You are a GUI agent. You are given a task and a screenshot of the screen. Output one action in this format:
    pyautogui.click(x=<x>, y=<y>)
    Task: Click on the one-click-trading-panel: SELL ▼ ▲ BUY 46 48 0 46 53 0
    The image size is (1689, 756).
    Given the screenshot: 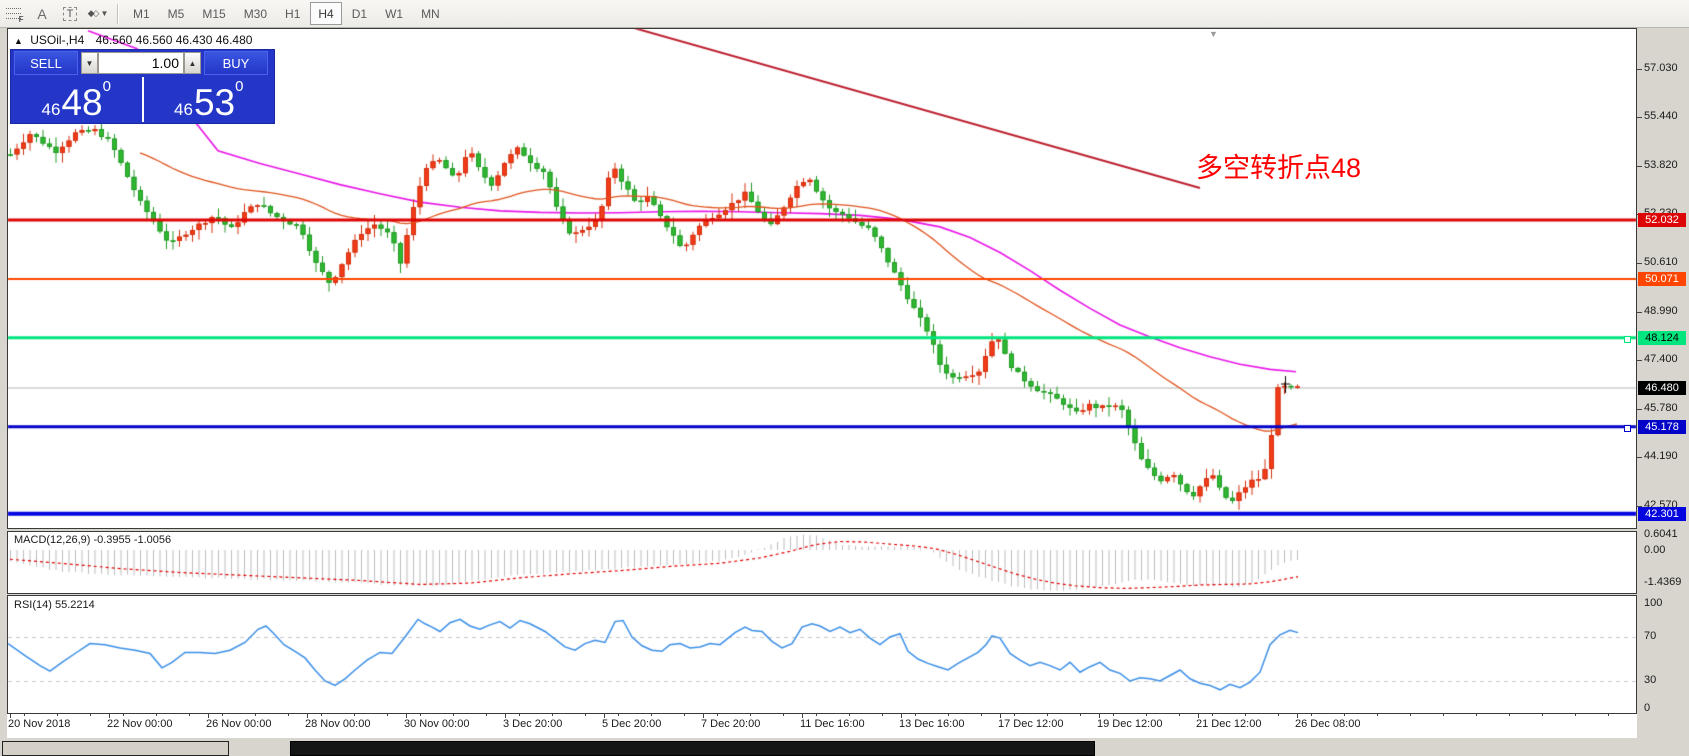 What is the action you would take?
    pyautogui.click(x=142, y=86)
    